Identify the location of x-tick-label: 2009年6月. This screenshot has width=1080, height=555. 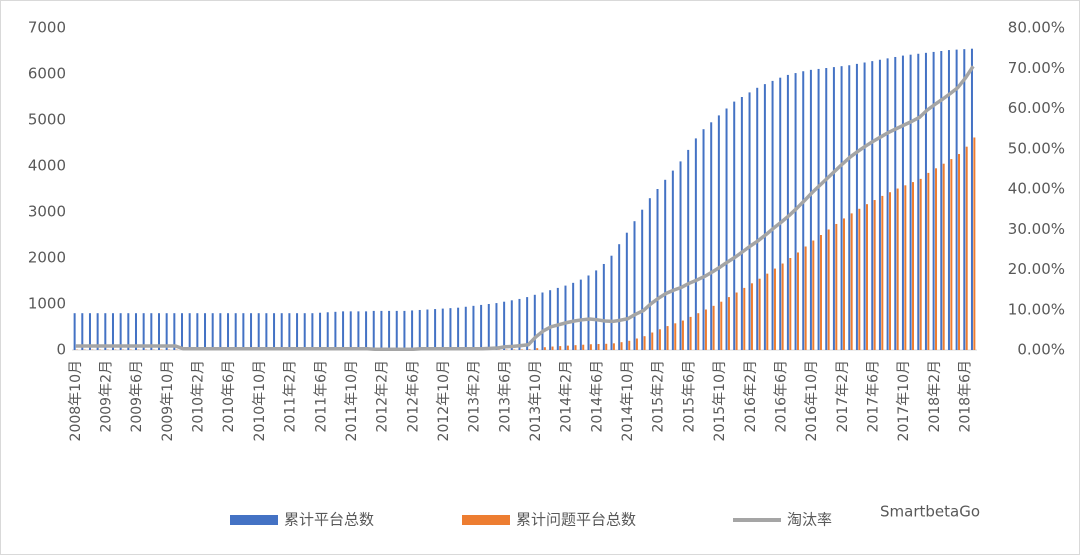
(137, 396).